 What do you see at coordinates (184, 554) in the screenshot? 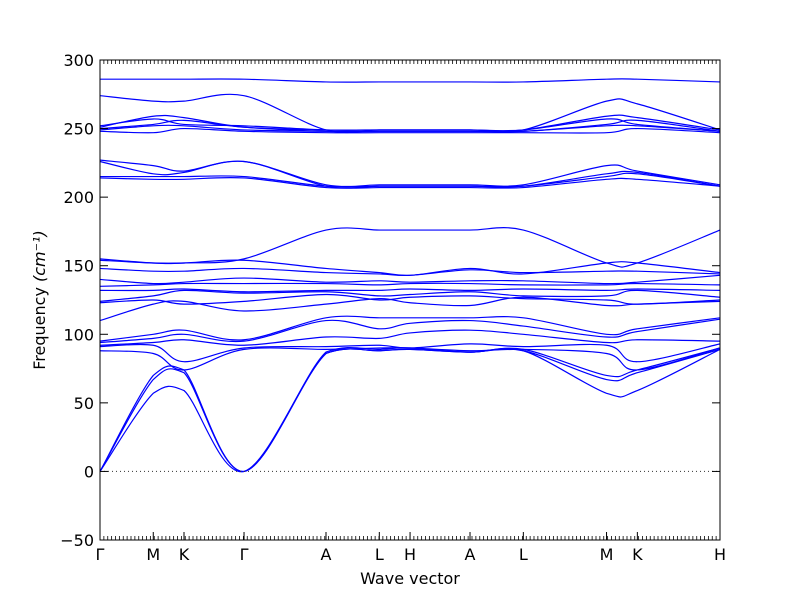
I see `x-tick-label-3: K` at bounding box center [184, 554].